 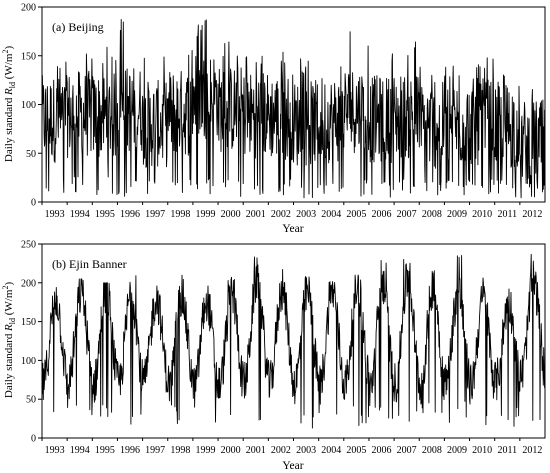 I want to click on x-axis-label-ejin-banner: Year, so click(x=292, y=466).